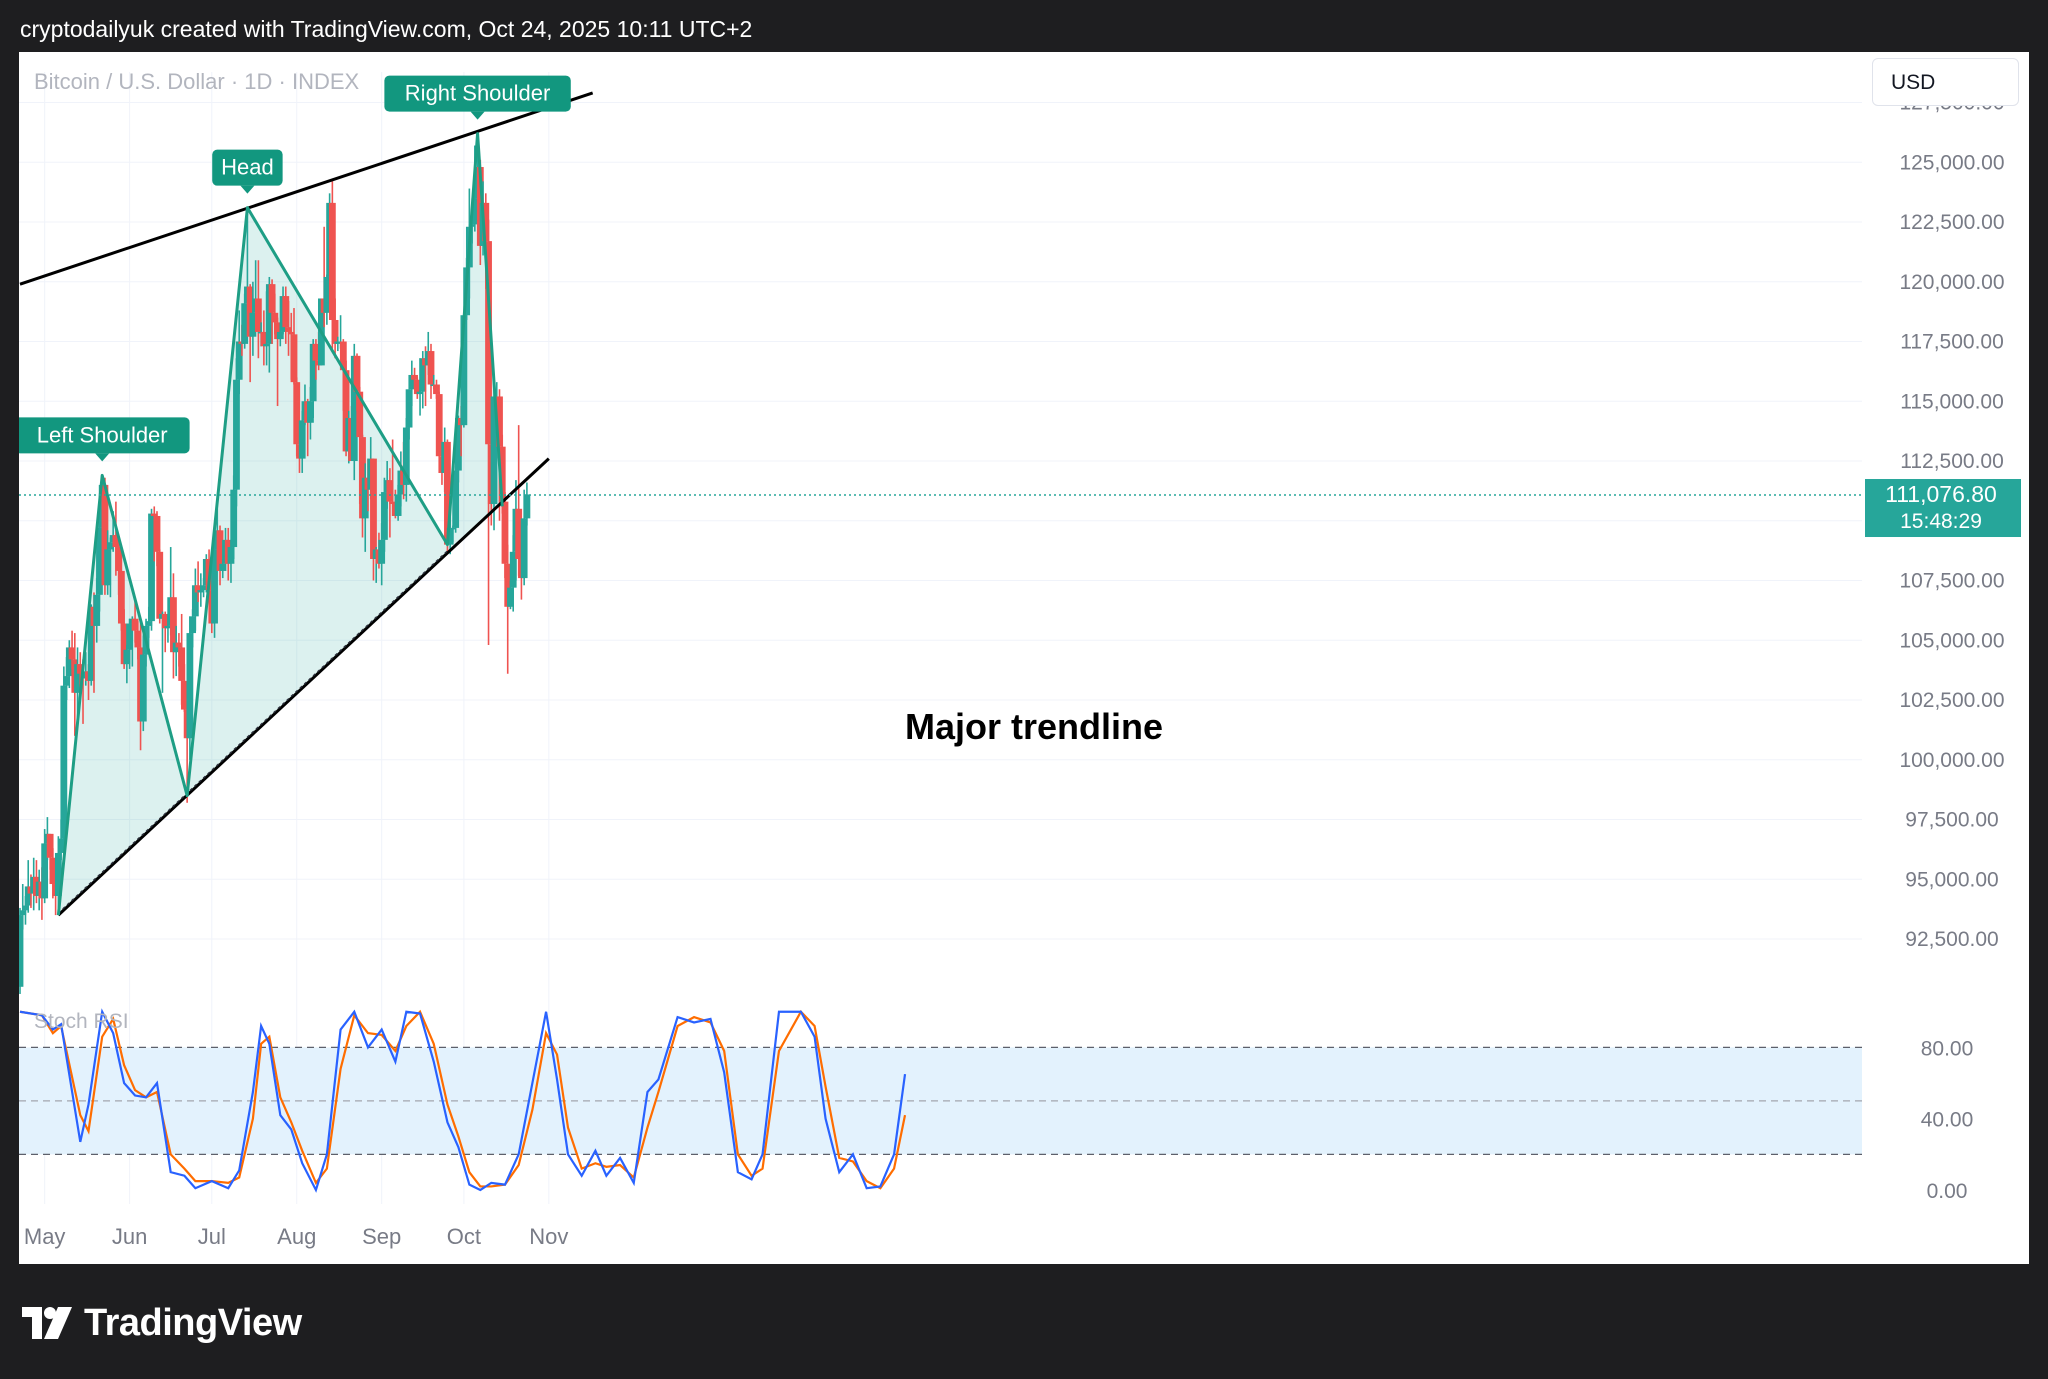  I want to click on time-axis-label: Jul, so click(212, 1236).